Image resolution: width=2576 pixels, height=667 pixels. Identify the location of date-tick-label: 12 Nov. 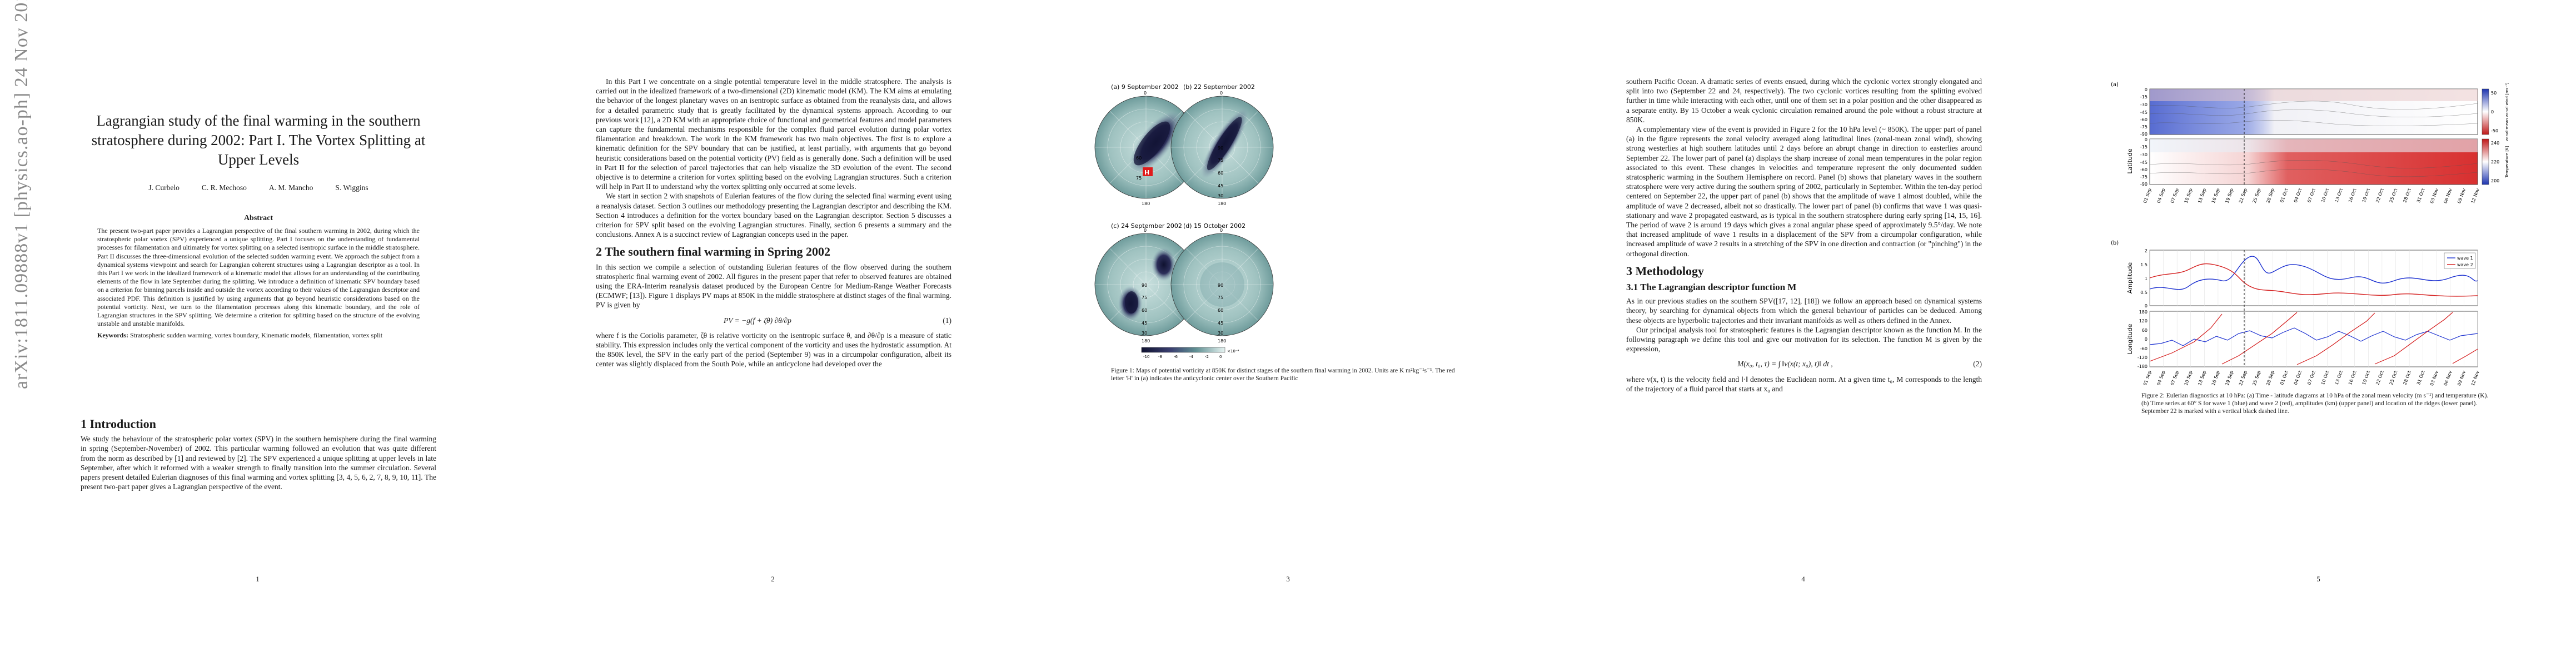
(2475, 378).